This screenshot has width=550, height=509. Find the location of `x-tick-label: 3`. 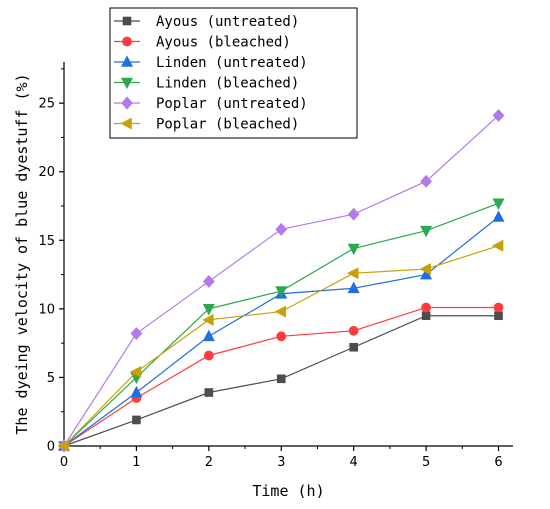

x-tick-label: 3 is located at coordinates (281, 462).